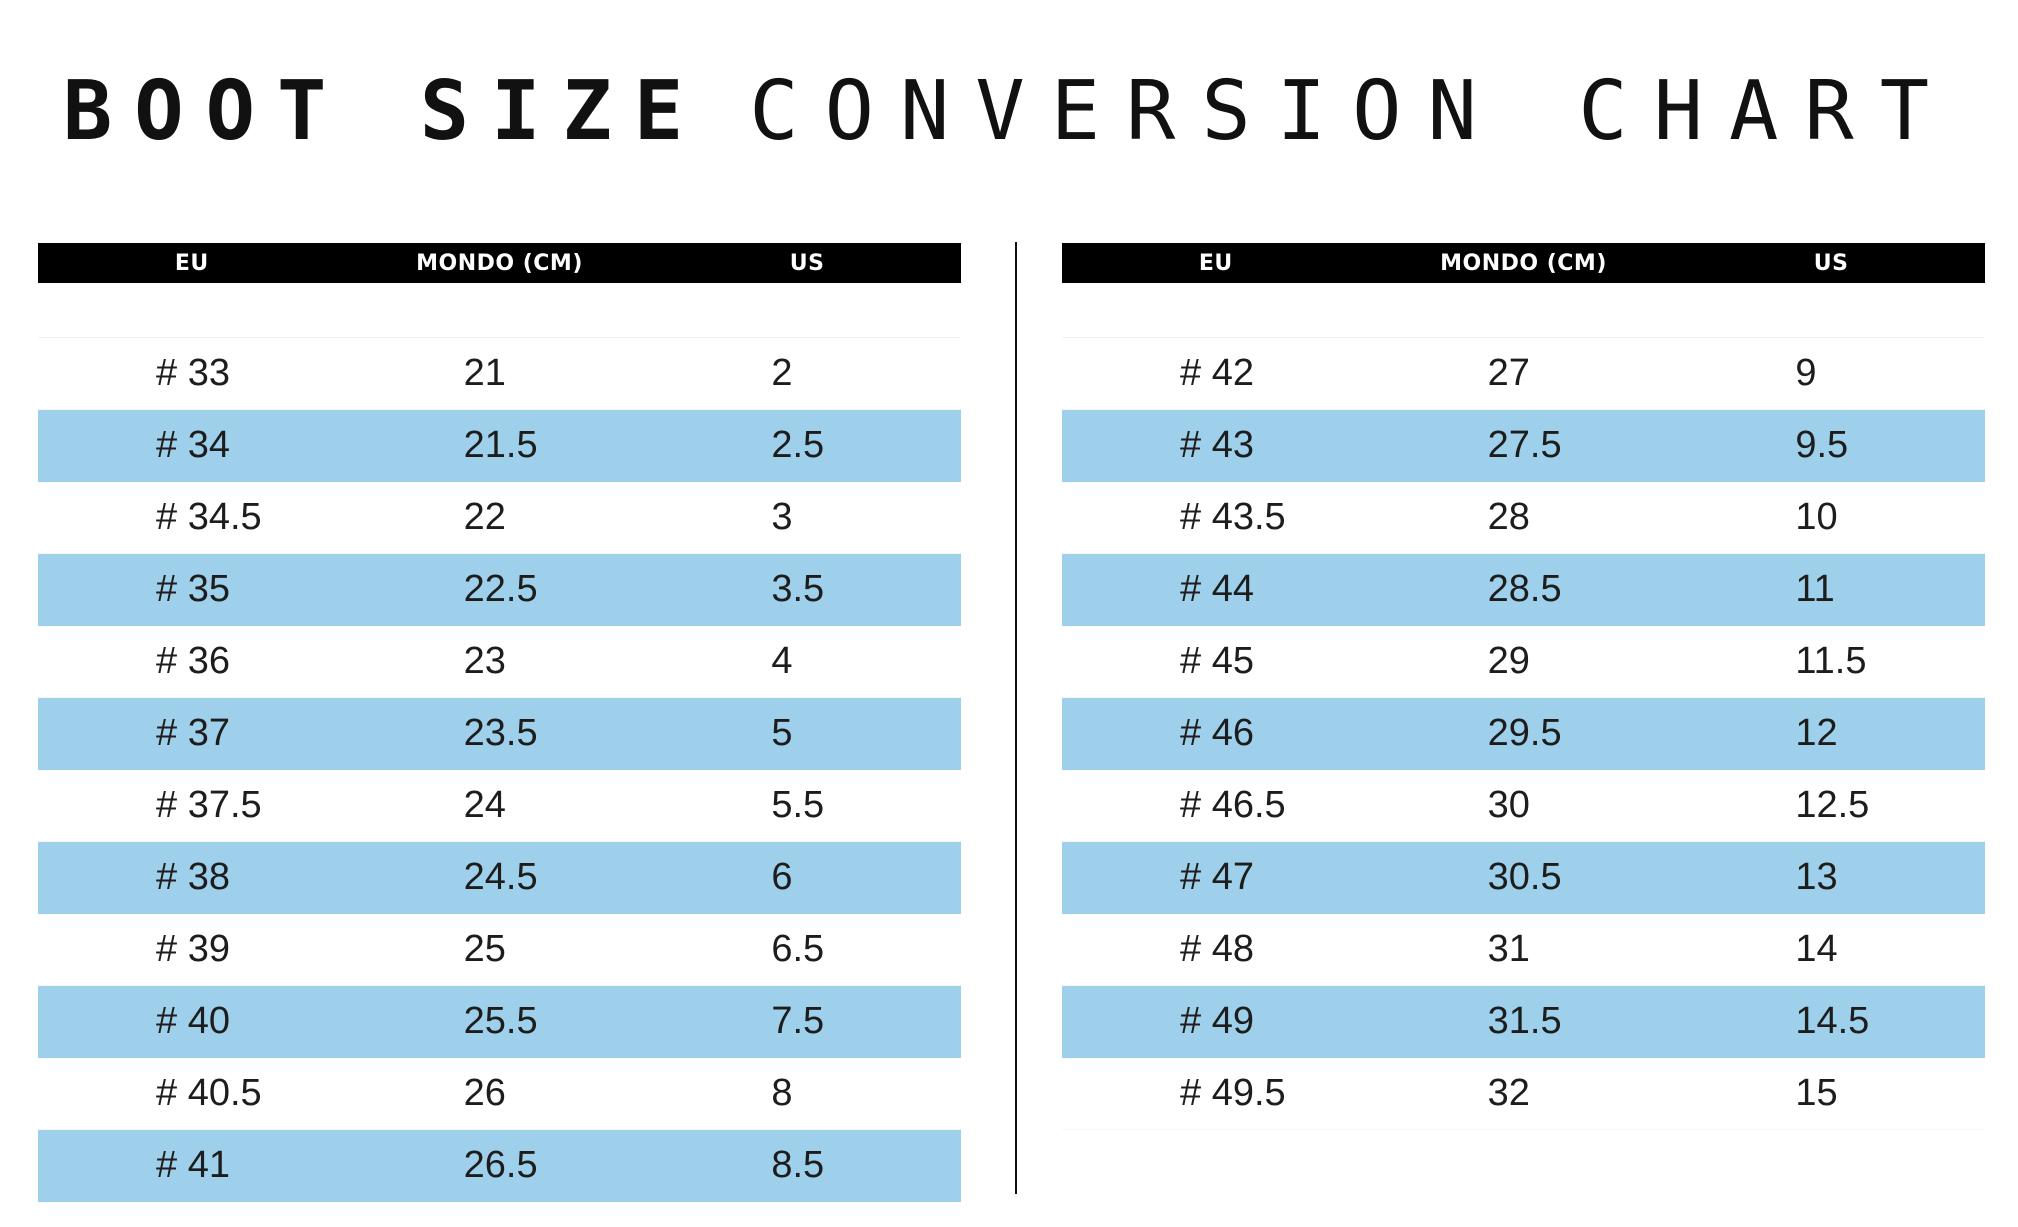 The width and height of the screenshot is (2018, 1227). Describe the element at coordinates (1217, 949) in the screenshot. I see `cell-eu: # 48` at that location.